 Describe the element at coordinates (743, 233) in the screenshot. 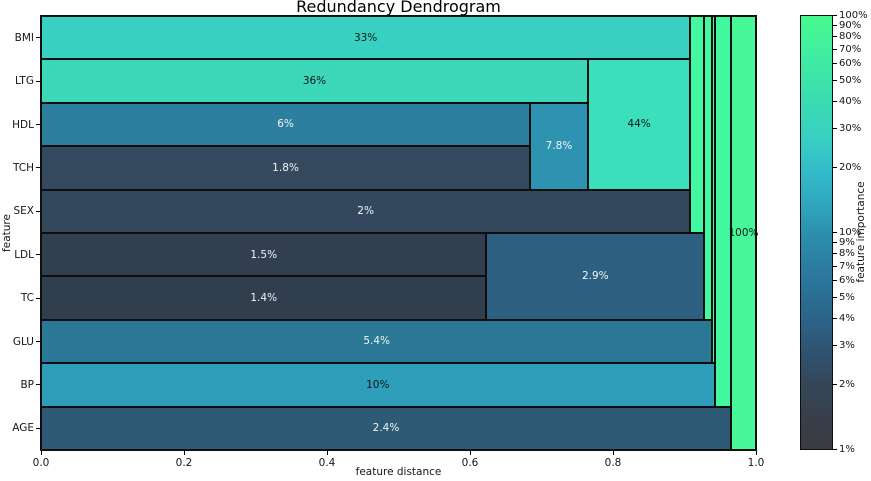

I see `dendrogram-cell-ALL: 100%` at that location.